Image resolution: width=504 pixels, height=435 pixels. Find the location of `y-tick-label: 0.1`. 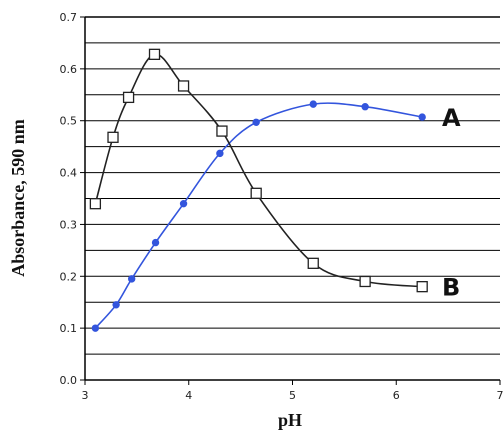

y-tick-label: 0.1 is located at coordinates (69, 328).